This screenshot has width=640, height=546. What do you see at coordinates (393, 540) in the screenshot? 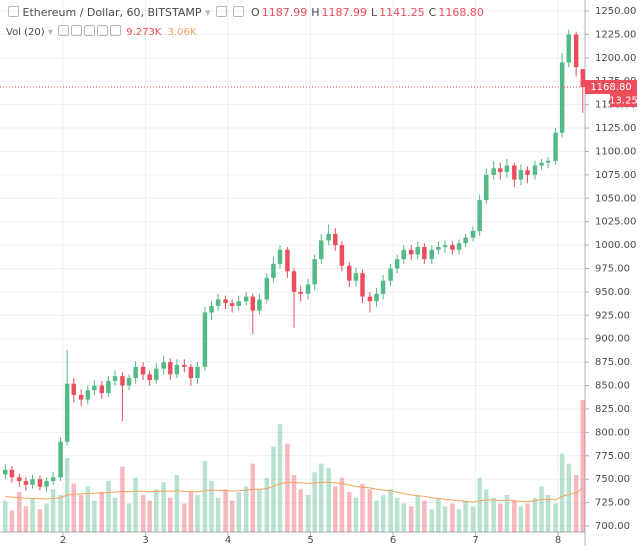
I see `x-tick-label: 6` at bounding box center [393, 540].